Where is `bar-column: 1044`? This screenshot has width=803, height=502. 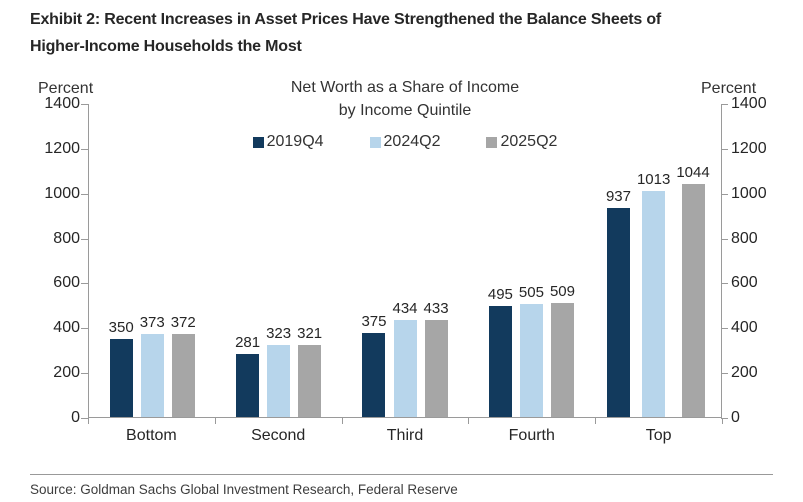
bar-column: 1044 is located at coordinates (693, 260).